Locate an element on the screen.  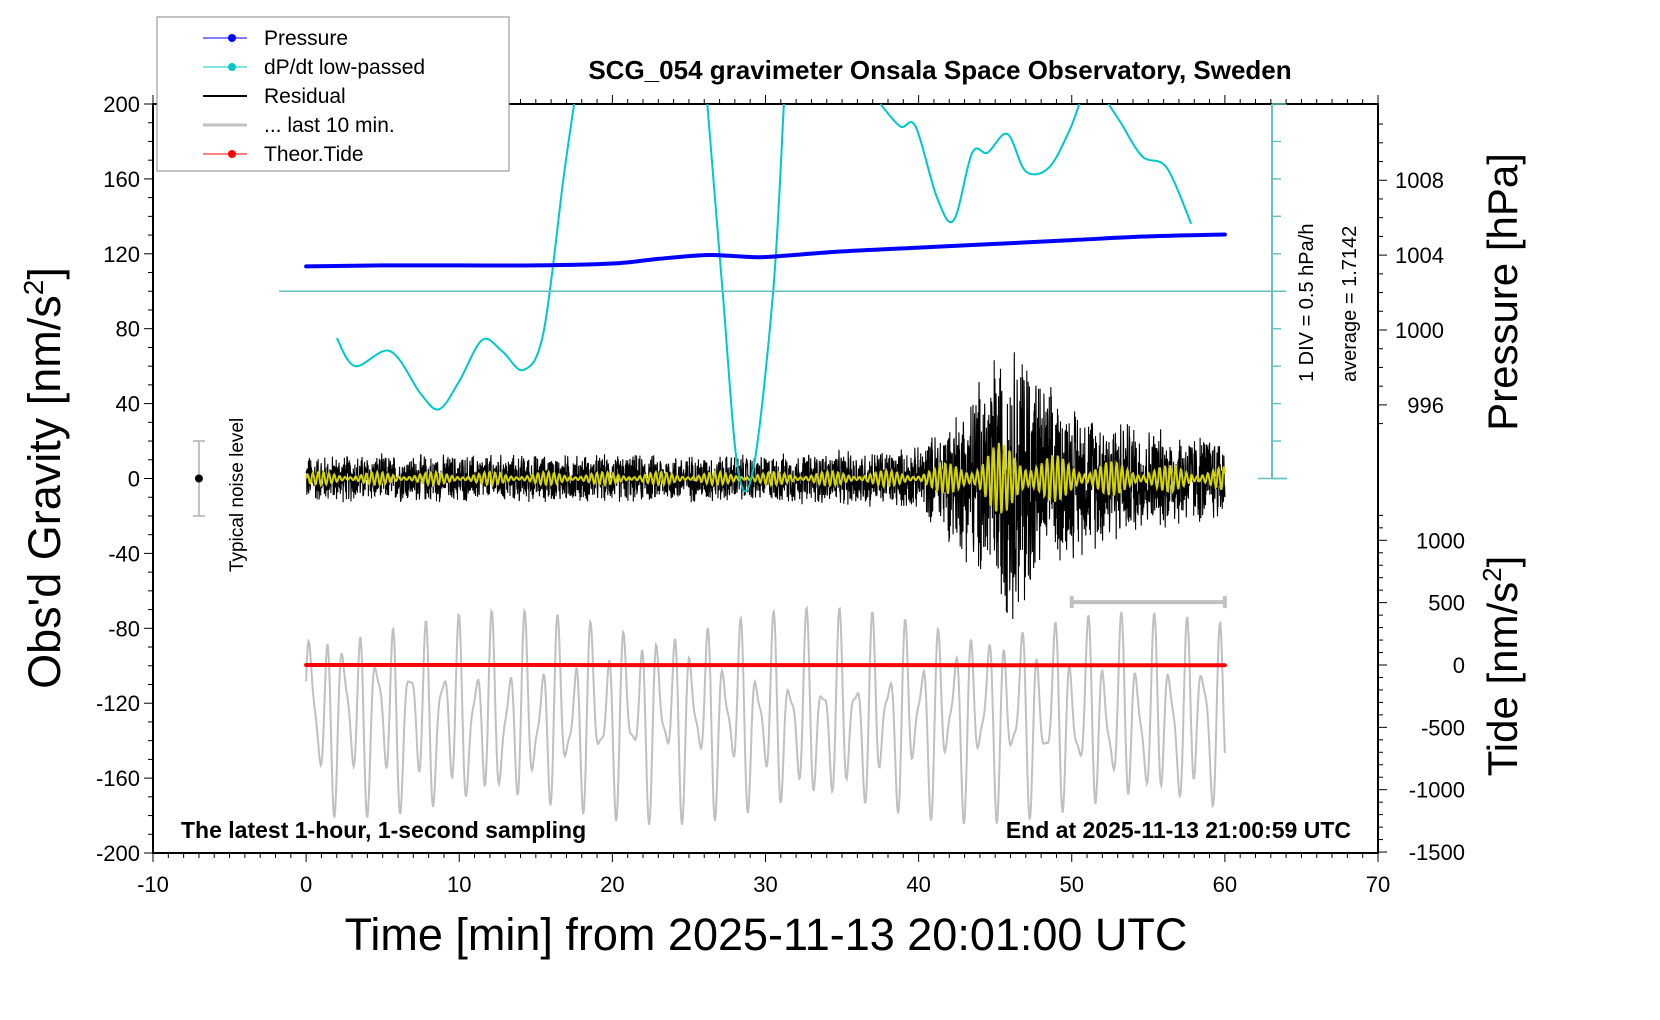
x-axis-title: Time [min] from 2025-11-13 20:01:00 UTC is located at coordinates (766, 934).